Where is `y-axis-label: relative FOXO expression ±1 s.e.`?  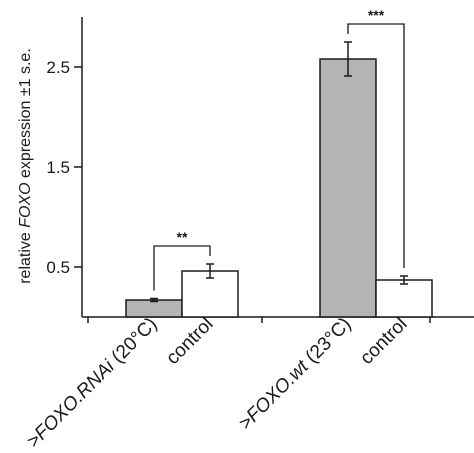
y-axis-label: relative FOXO expression ±1 s.e. is located at coordinates (25, 166).